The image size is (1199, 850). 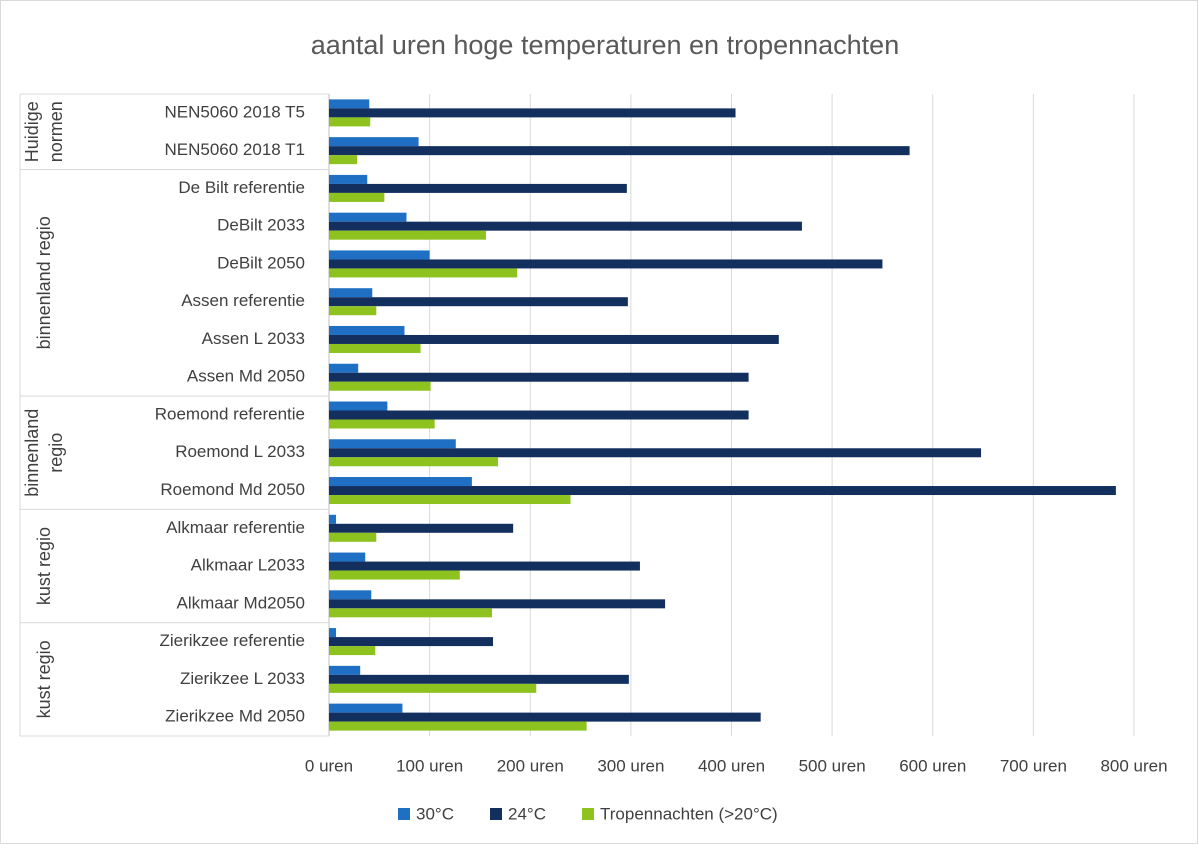 What do you see at coordinates (56, 131) in the screenshot?
I see `group-label: normen` at bounding box center [56, 131].